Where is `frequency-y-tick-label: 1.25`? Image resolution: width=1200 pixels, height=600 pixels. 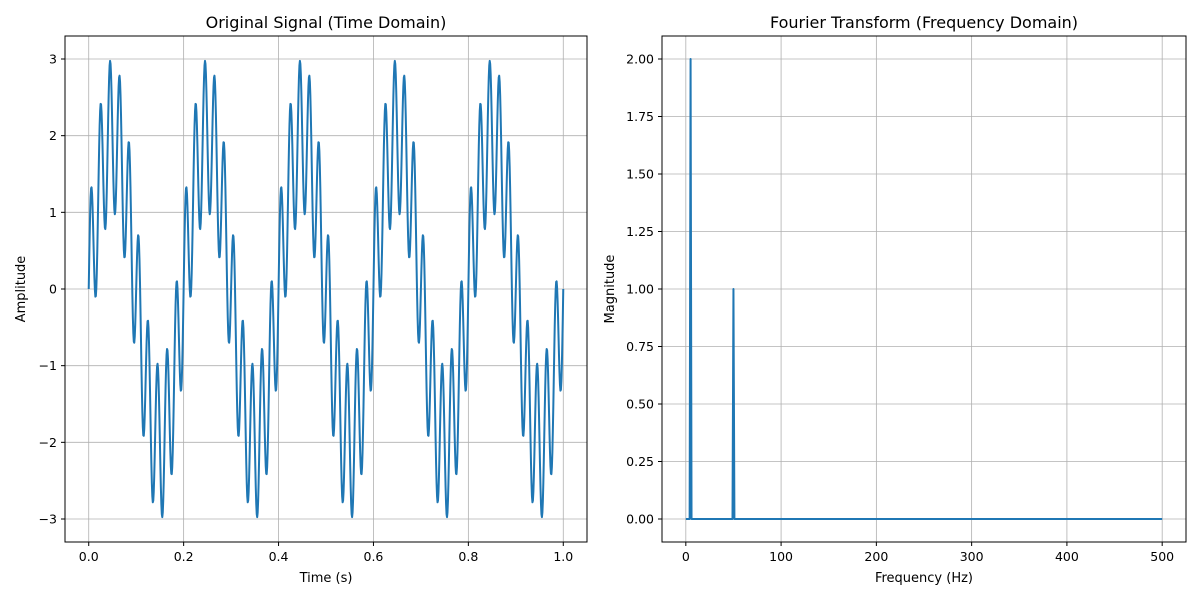
frequency-y-tick-label: 1.25 is located at coordinates (640, 231).